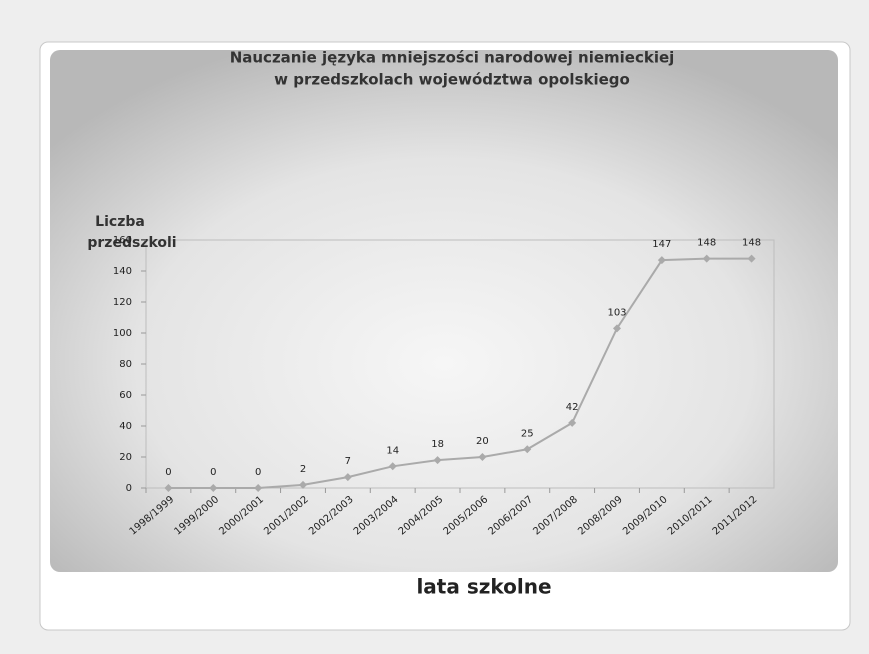 This screenshot has width=869, height=654. Describe the element at coordinates (483, 587) in the screenshot. I see `x-axis-label: lata szkolne` at that location.